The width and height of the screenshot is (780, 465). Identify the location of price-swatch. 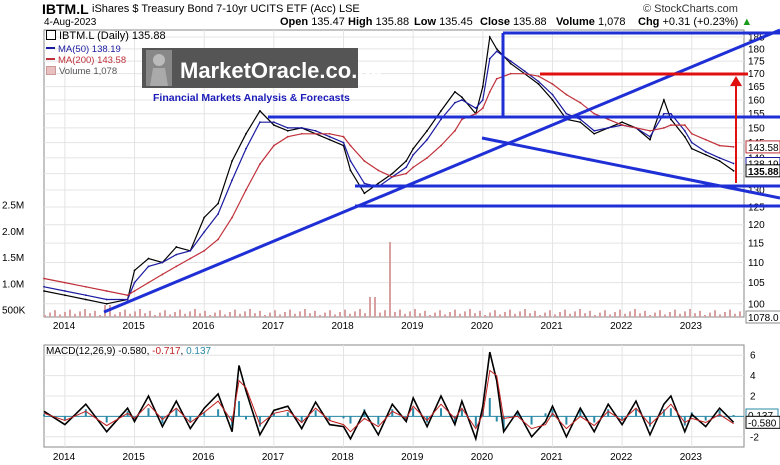
(51, 35).